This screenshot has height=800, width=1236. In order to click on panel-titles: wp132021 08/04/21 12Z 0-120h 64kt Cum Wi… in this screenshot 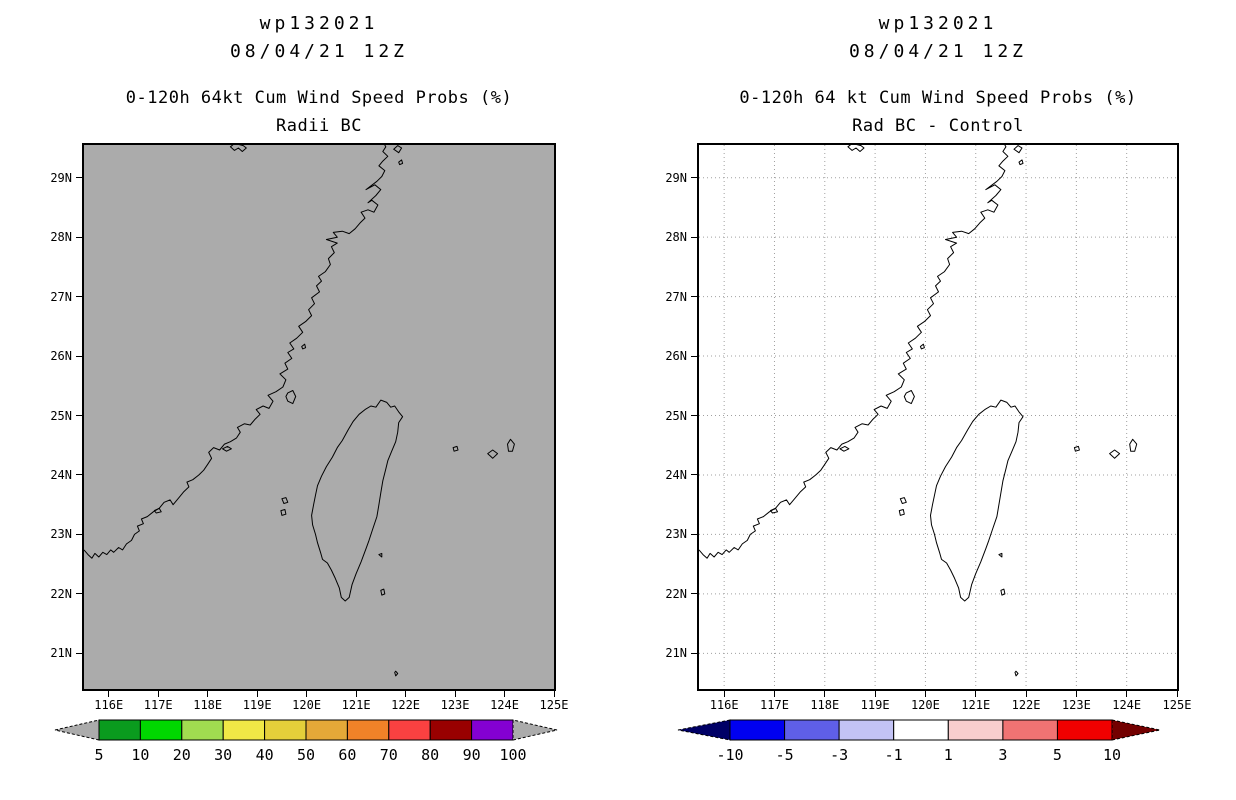, I will do `click(319, 70)`.